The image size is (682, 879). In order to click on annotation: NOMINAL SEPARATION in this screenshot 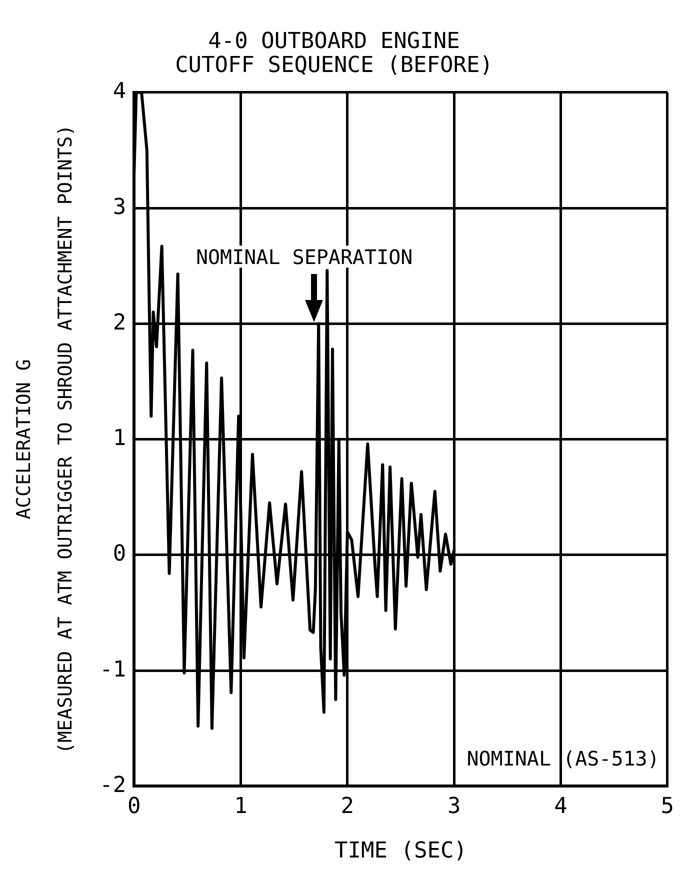, I will do `click(304, 256)`.